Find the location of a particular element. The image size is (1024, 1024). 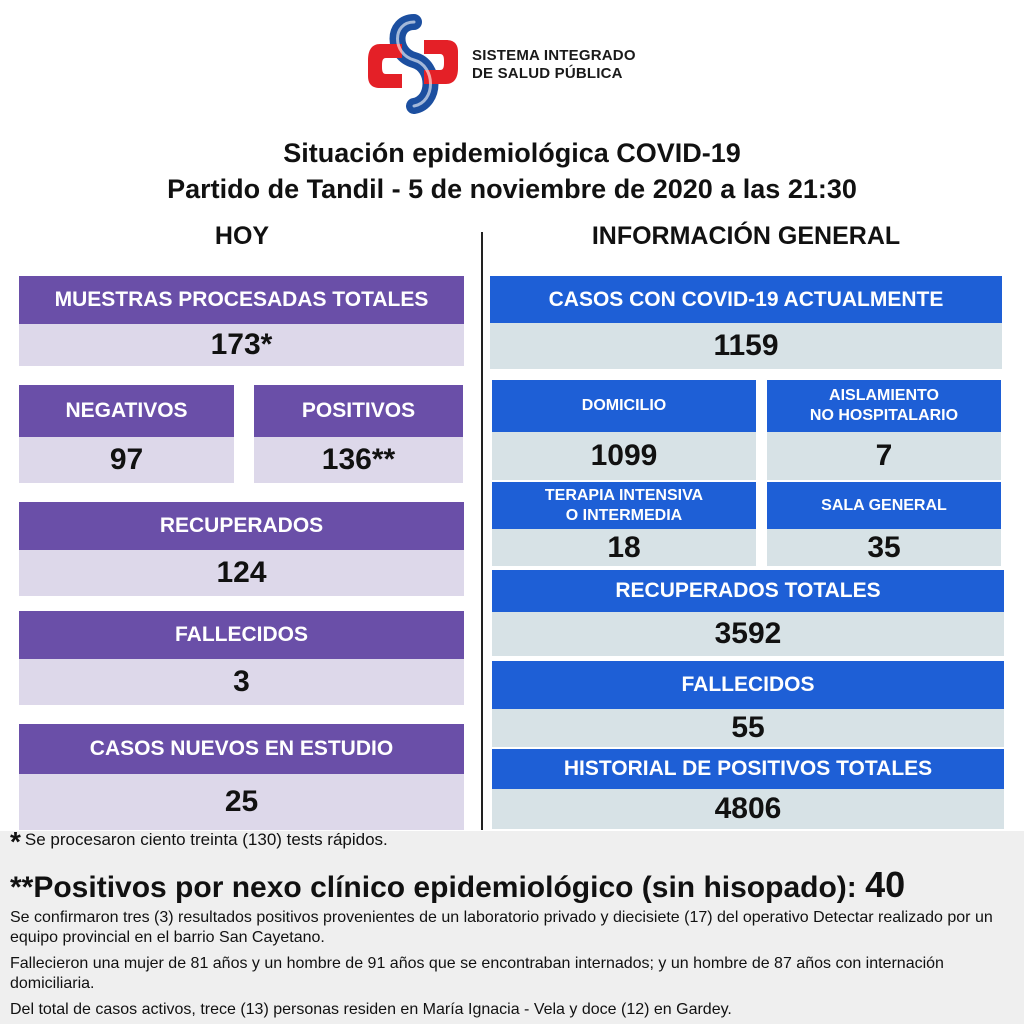

recuperados-totales-card: RECUPERADOS TOTALES 3592 is located at coordinates (748, 613).